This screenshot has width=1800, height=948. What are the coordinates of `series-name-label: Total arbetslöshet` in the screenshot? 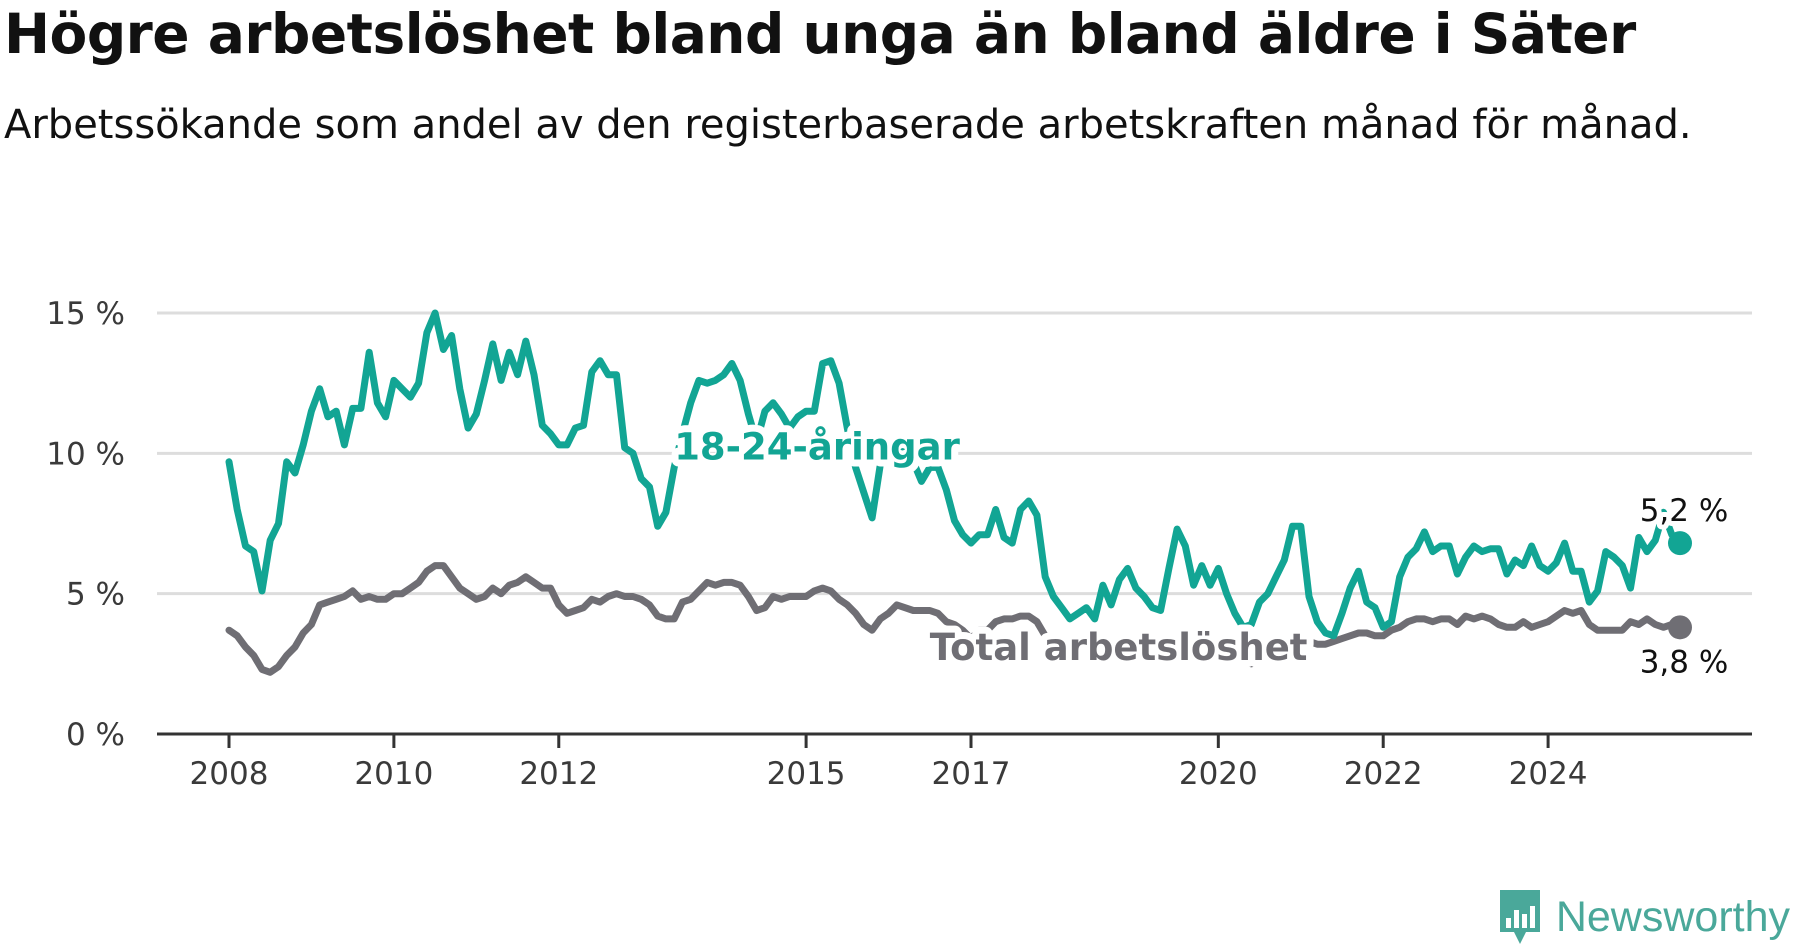 It's located at (1119, 647).